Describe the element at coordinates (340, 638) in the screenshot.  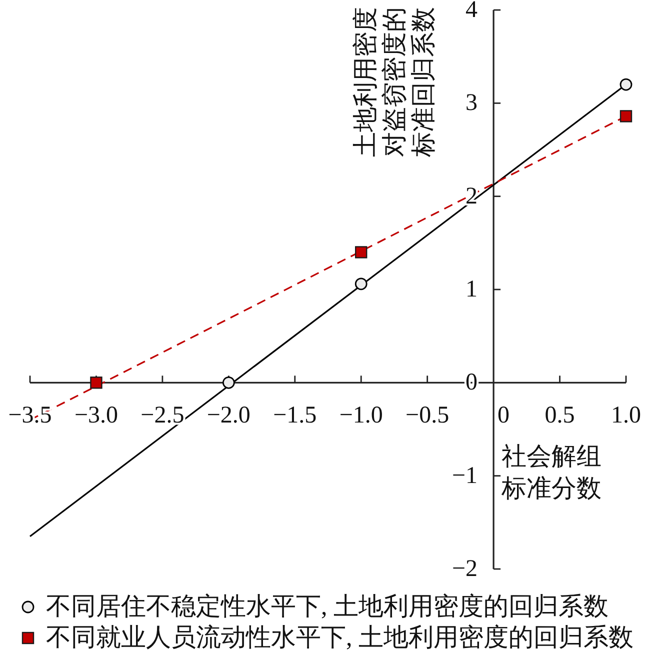
I see `legend-label: 不同就业人员流动性水平下, 土地利用密度的回归系数` at that location.